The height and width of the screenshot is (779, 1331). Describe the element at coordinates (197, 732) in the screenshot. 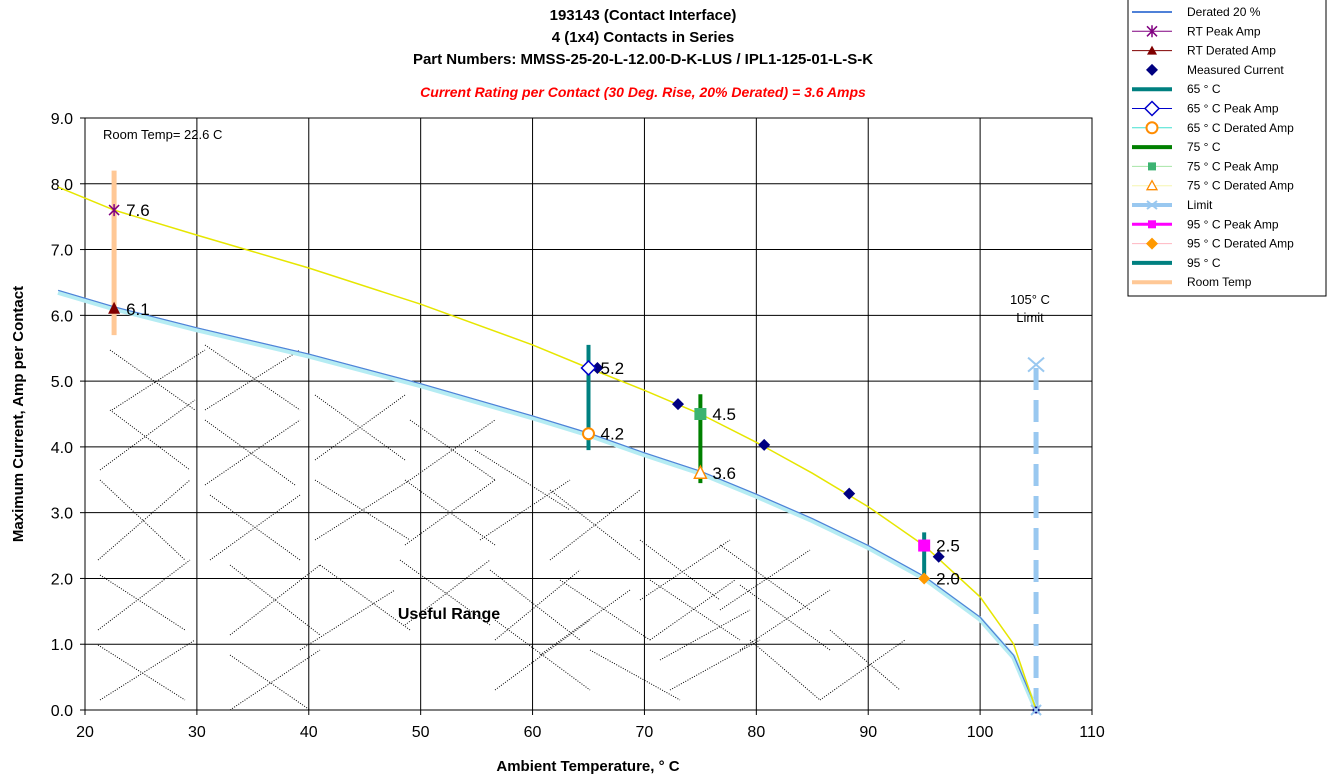

I see `x-tick-label: 30` at that location.